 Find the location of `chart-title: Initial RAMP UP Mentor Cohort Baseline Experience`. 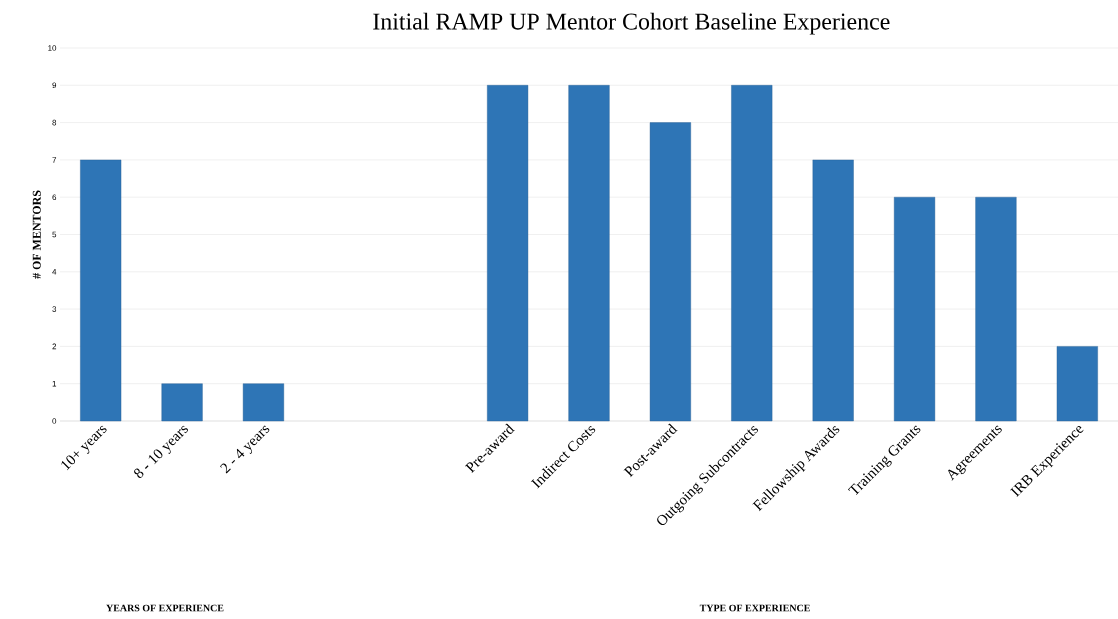

chart-title: Initial RAMP UP Mentor Cohort Baseline Experience is located at coordinates (631, 23).